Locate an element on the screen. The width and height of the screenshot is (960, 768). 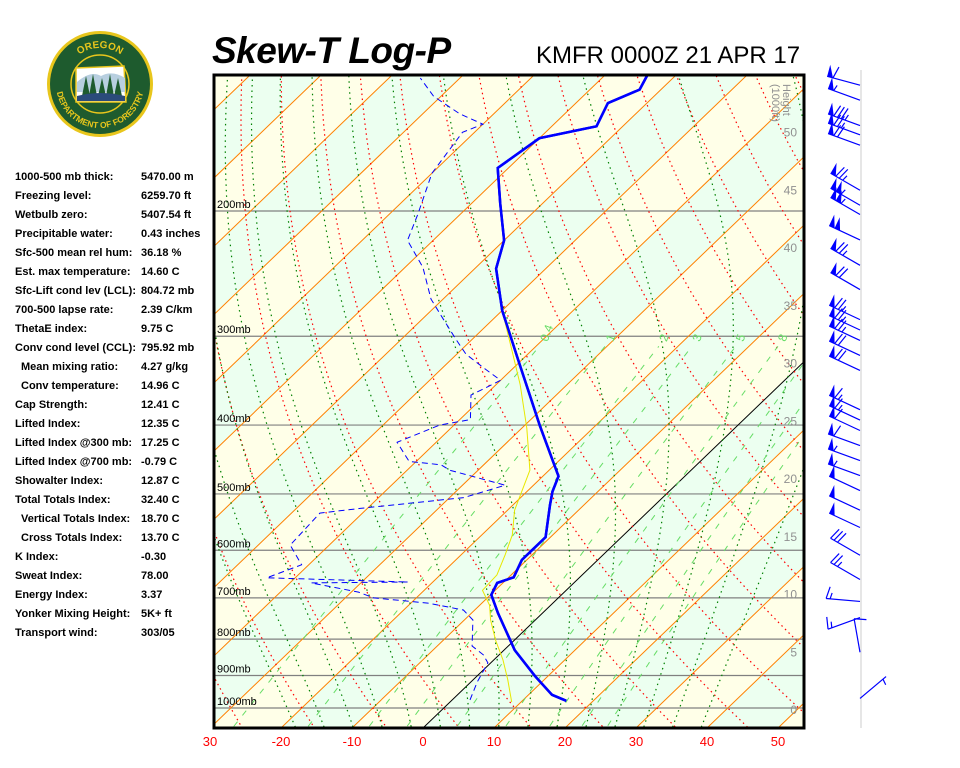
stat-row: Showalter Index: 12.87 C is located at coordinates (115, 481).